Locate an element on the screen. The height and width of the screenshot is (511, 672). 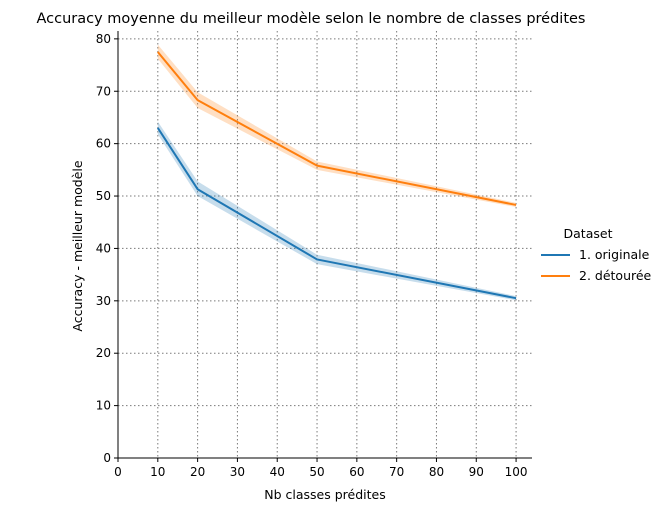
x-tick-label: 0 is located at coordinates (118, 472).